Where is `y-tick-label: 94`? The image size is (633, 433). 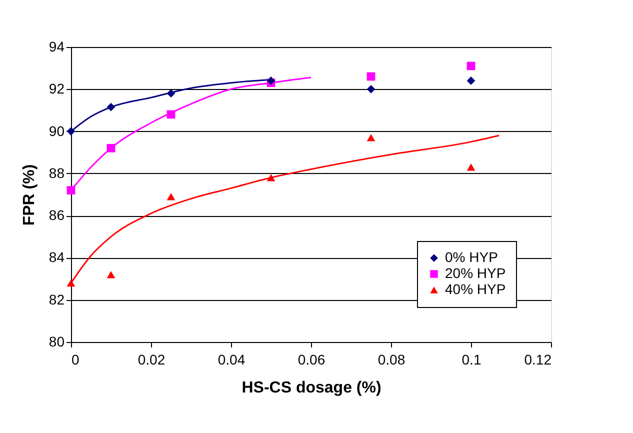 y-tick-label: 94 is located at coordinates (56, 46).